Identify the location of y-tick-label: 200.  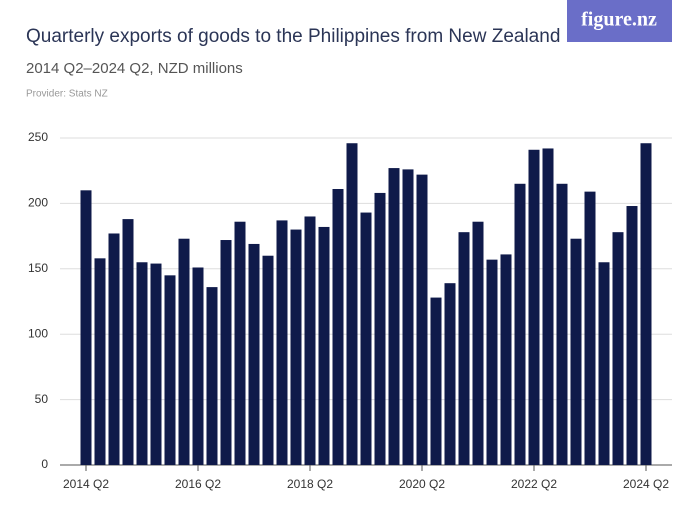
(38, 203).